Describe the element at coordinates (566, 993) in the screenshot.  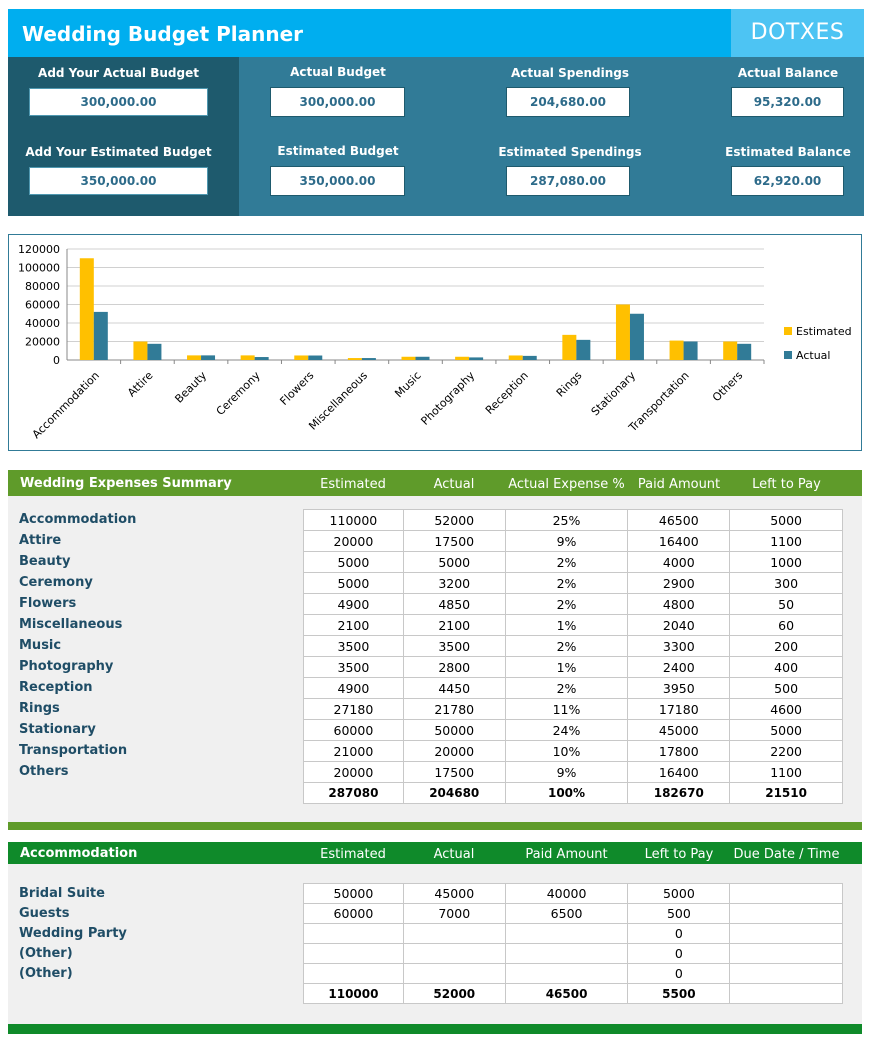
I see `total-cell: 46500` at that location.